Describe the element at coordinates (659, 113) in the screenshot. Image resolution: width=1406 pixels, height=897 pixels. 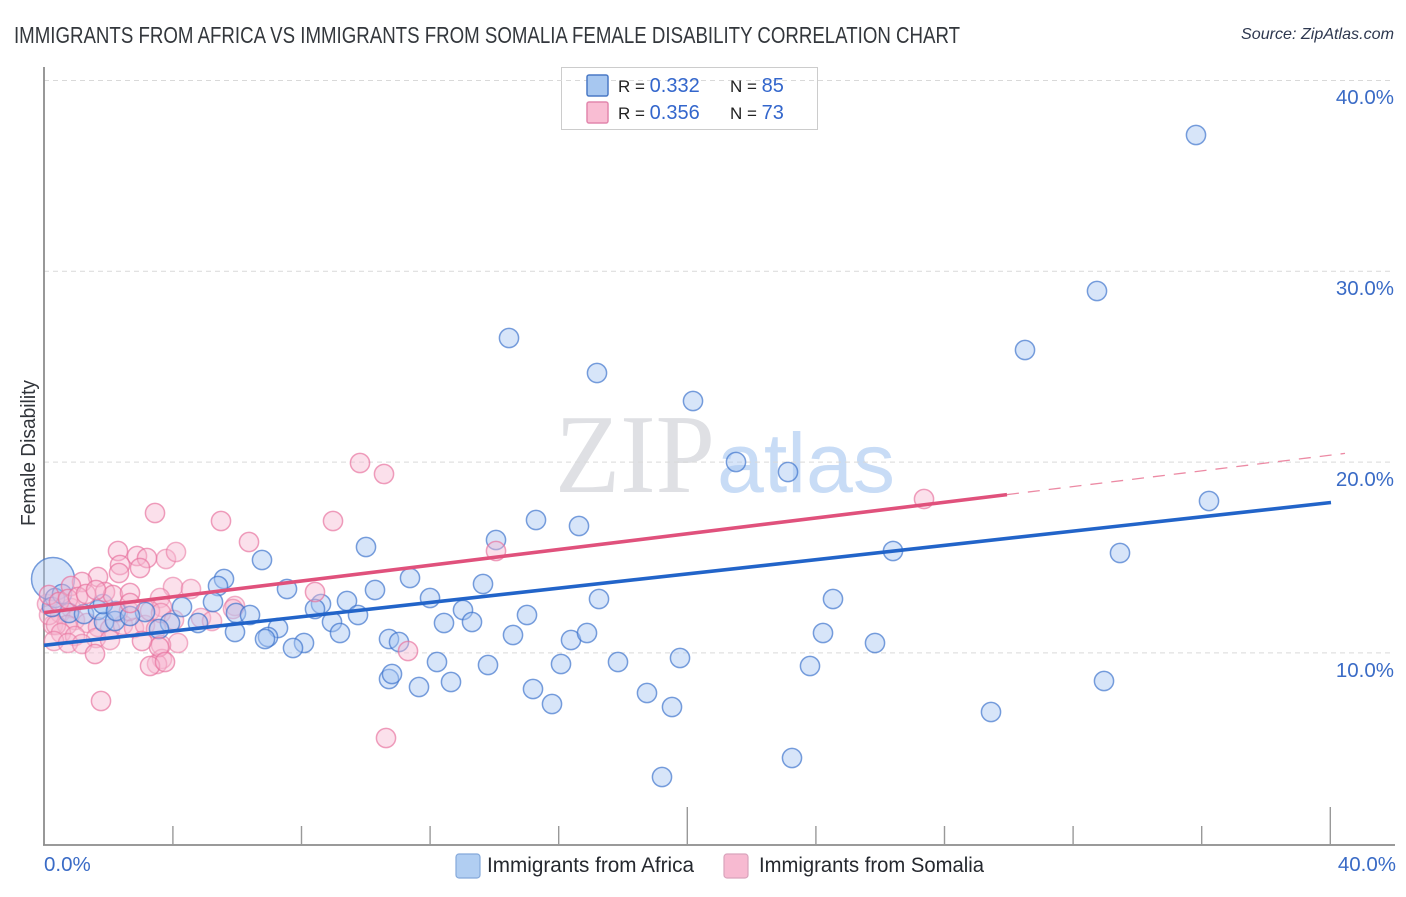
I see `svg-text: R = 0.356` at that location.